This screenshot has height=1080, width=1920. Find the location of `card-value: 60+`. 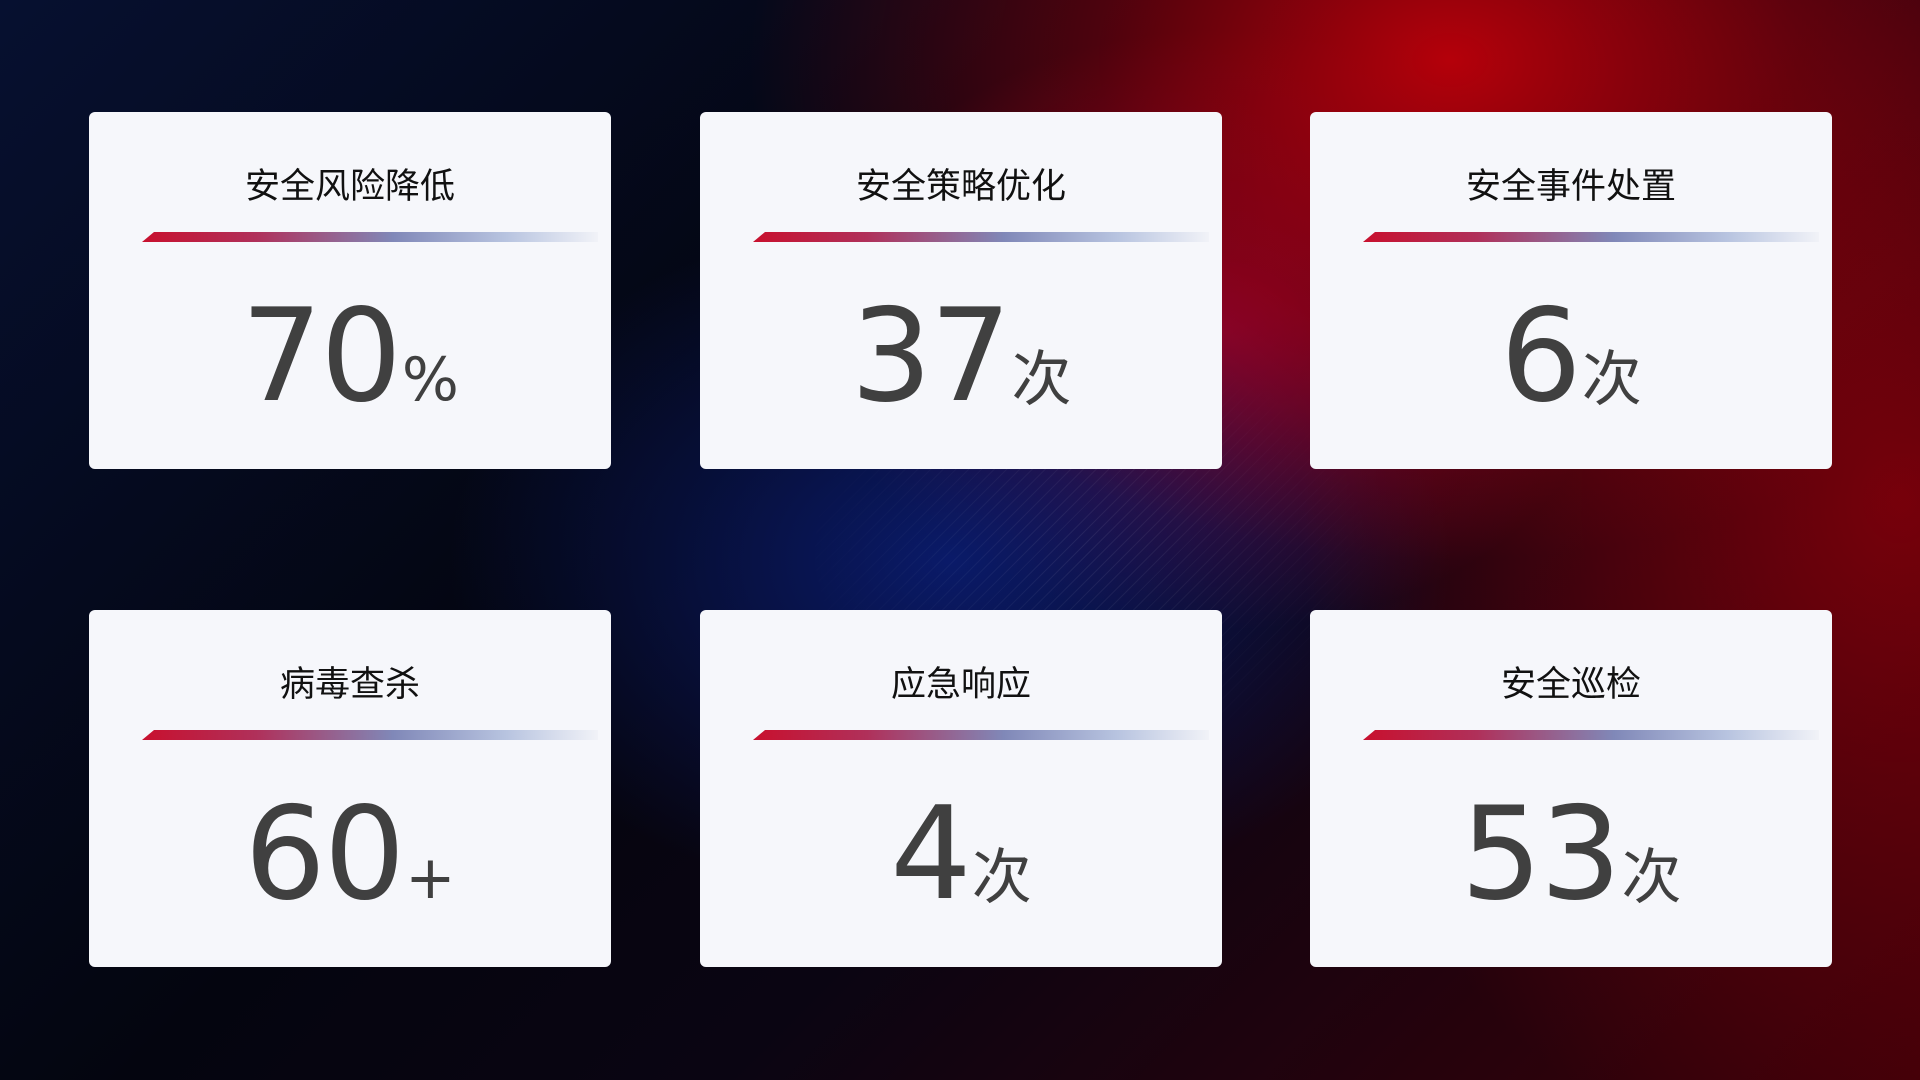

card-value: 60+ is located at coordinates (350, 854).